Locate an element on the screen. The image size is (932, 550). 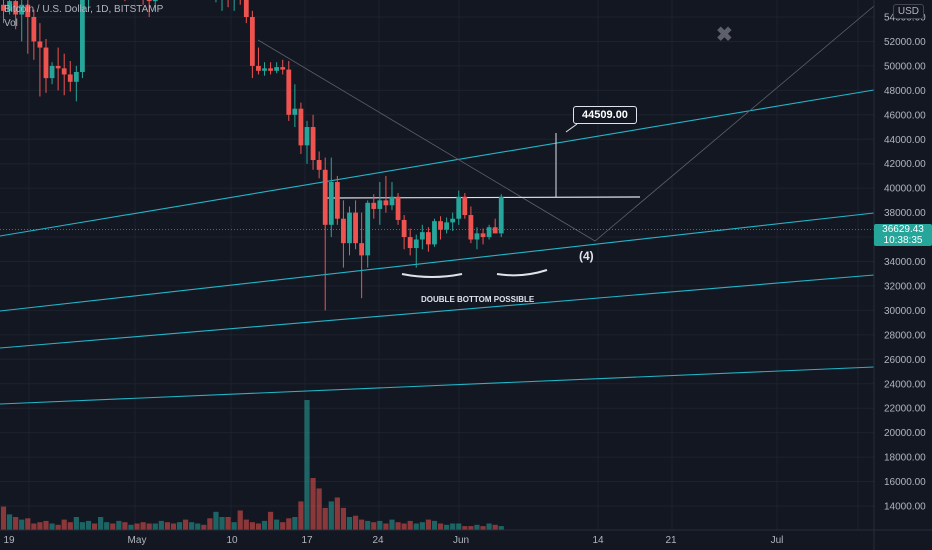
price-tick-label: 14000.00 is located at coordinates (905, 507).